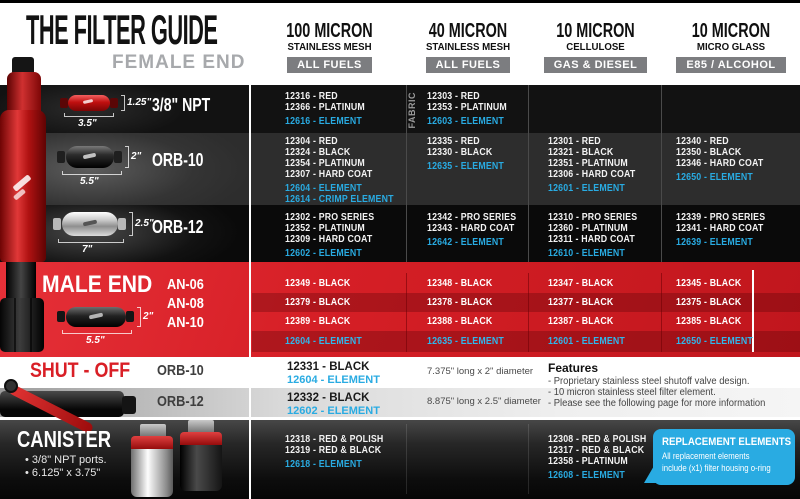  I want to click on micron-label: 100 MICRON, so click(329, 31).